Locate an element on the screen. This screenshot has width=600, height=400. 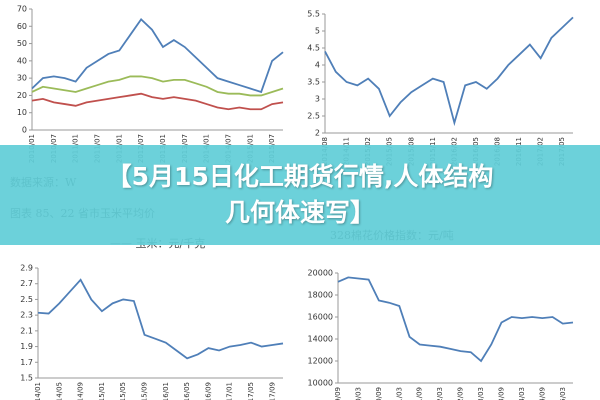
y-tick-label: 40 is located at coordinates (22, 60).